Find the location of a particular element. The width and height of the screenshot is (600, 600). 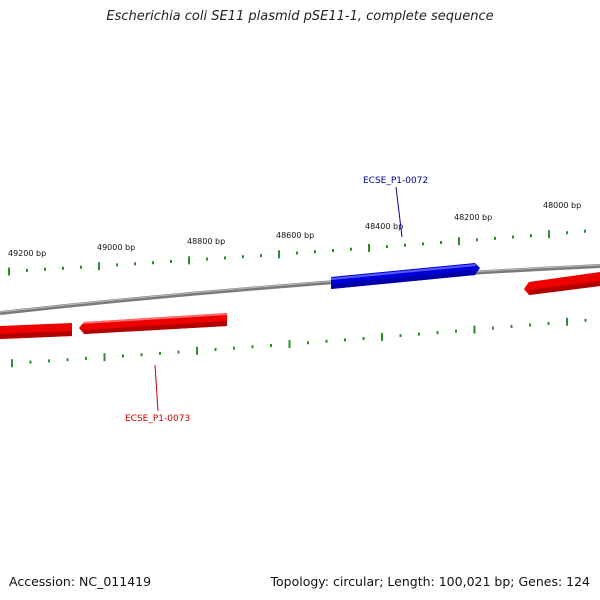

gene-label-ecse-p1-0073: ECSE_P1-0073 is located at coordinates (157, 419).